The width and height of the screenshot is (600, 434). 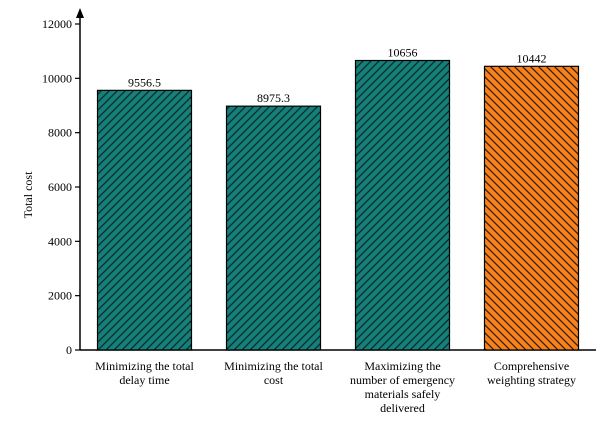 I want to click on x-tick-label: Minimizing the total delay time, so click(x=144, y=373).